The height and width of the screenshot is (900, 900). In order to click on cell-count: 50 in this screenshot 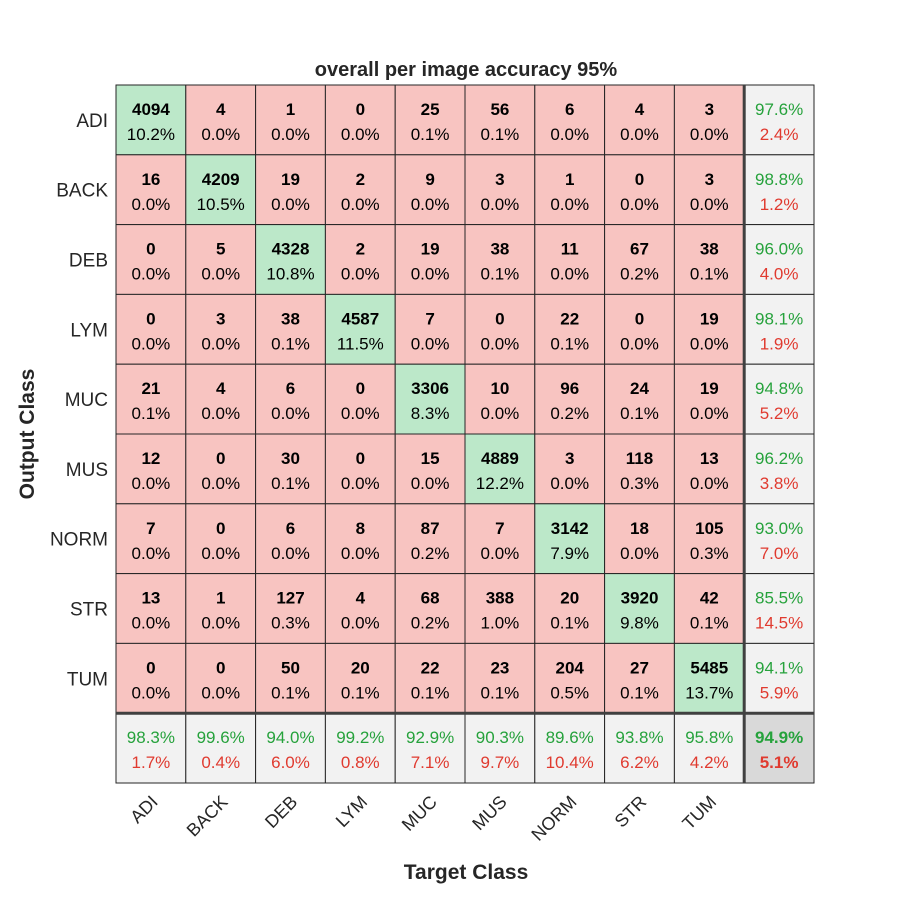, I will do `click(290, 667)`.